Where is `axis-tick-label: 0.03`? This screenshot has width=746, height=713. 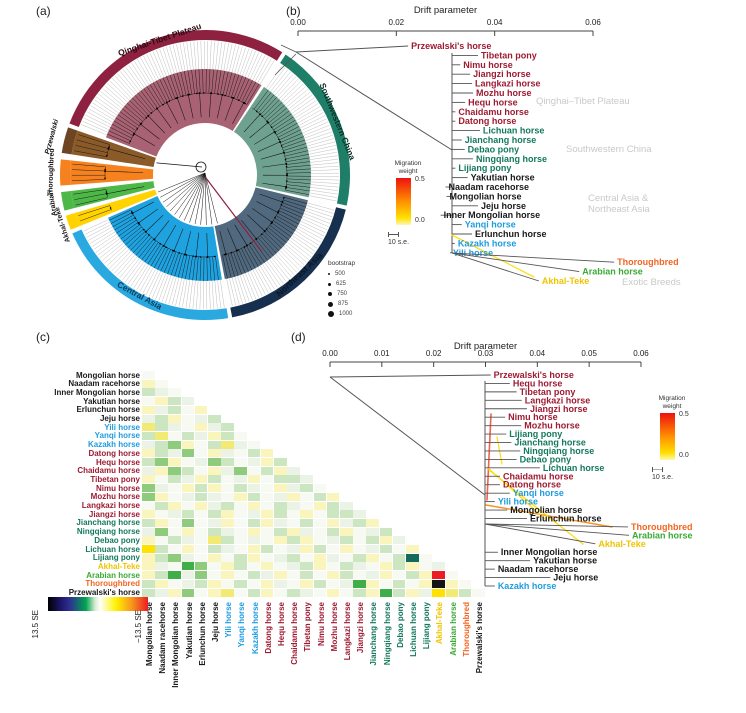
axis-tick-label: 0.03 is located at coordinates (486, 353).